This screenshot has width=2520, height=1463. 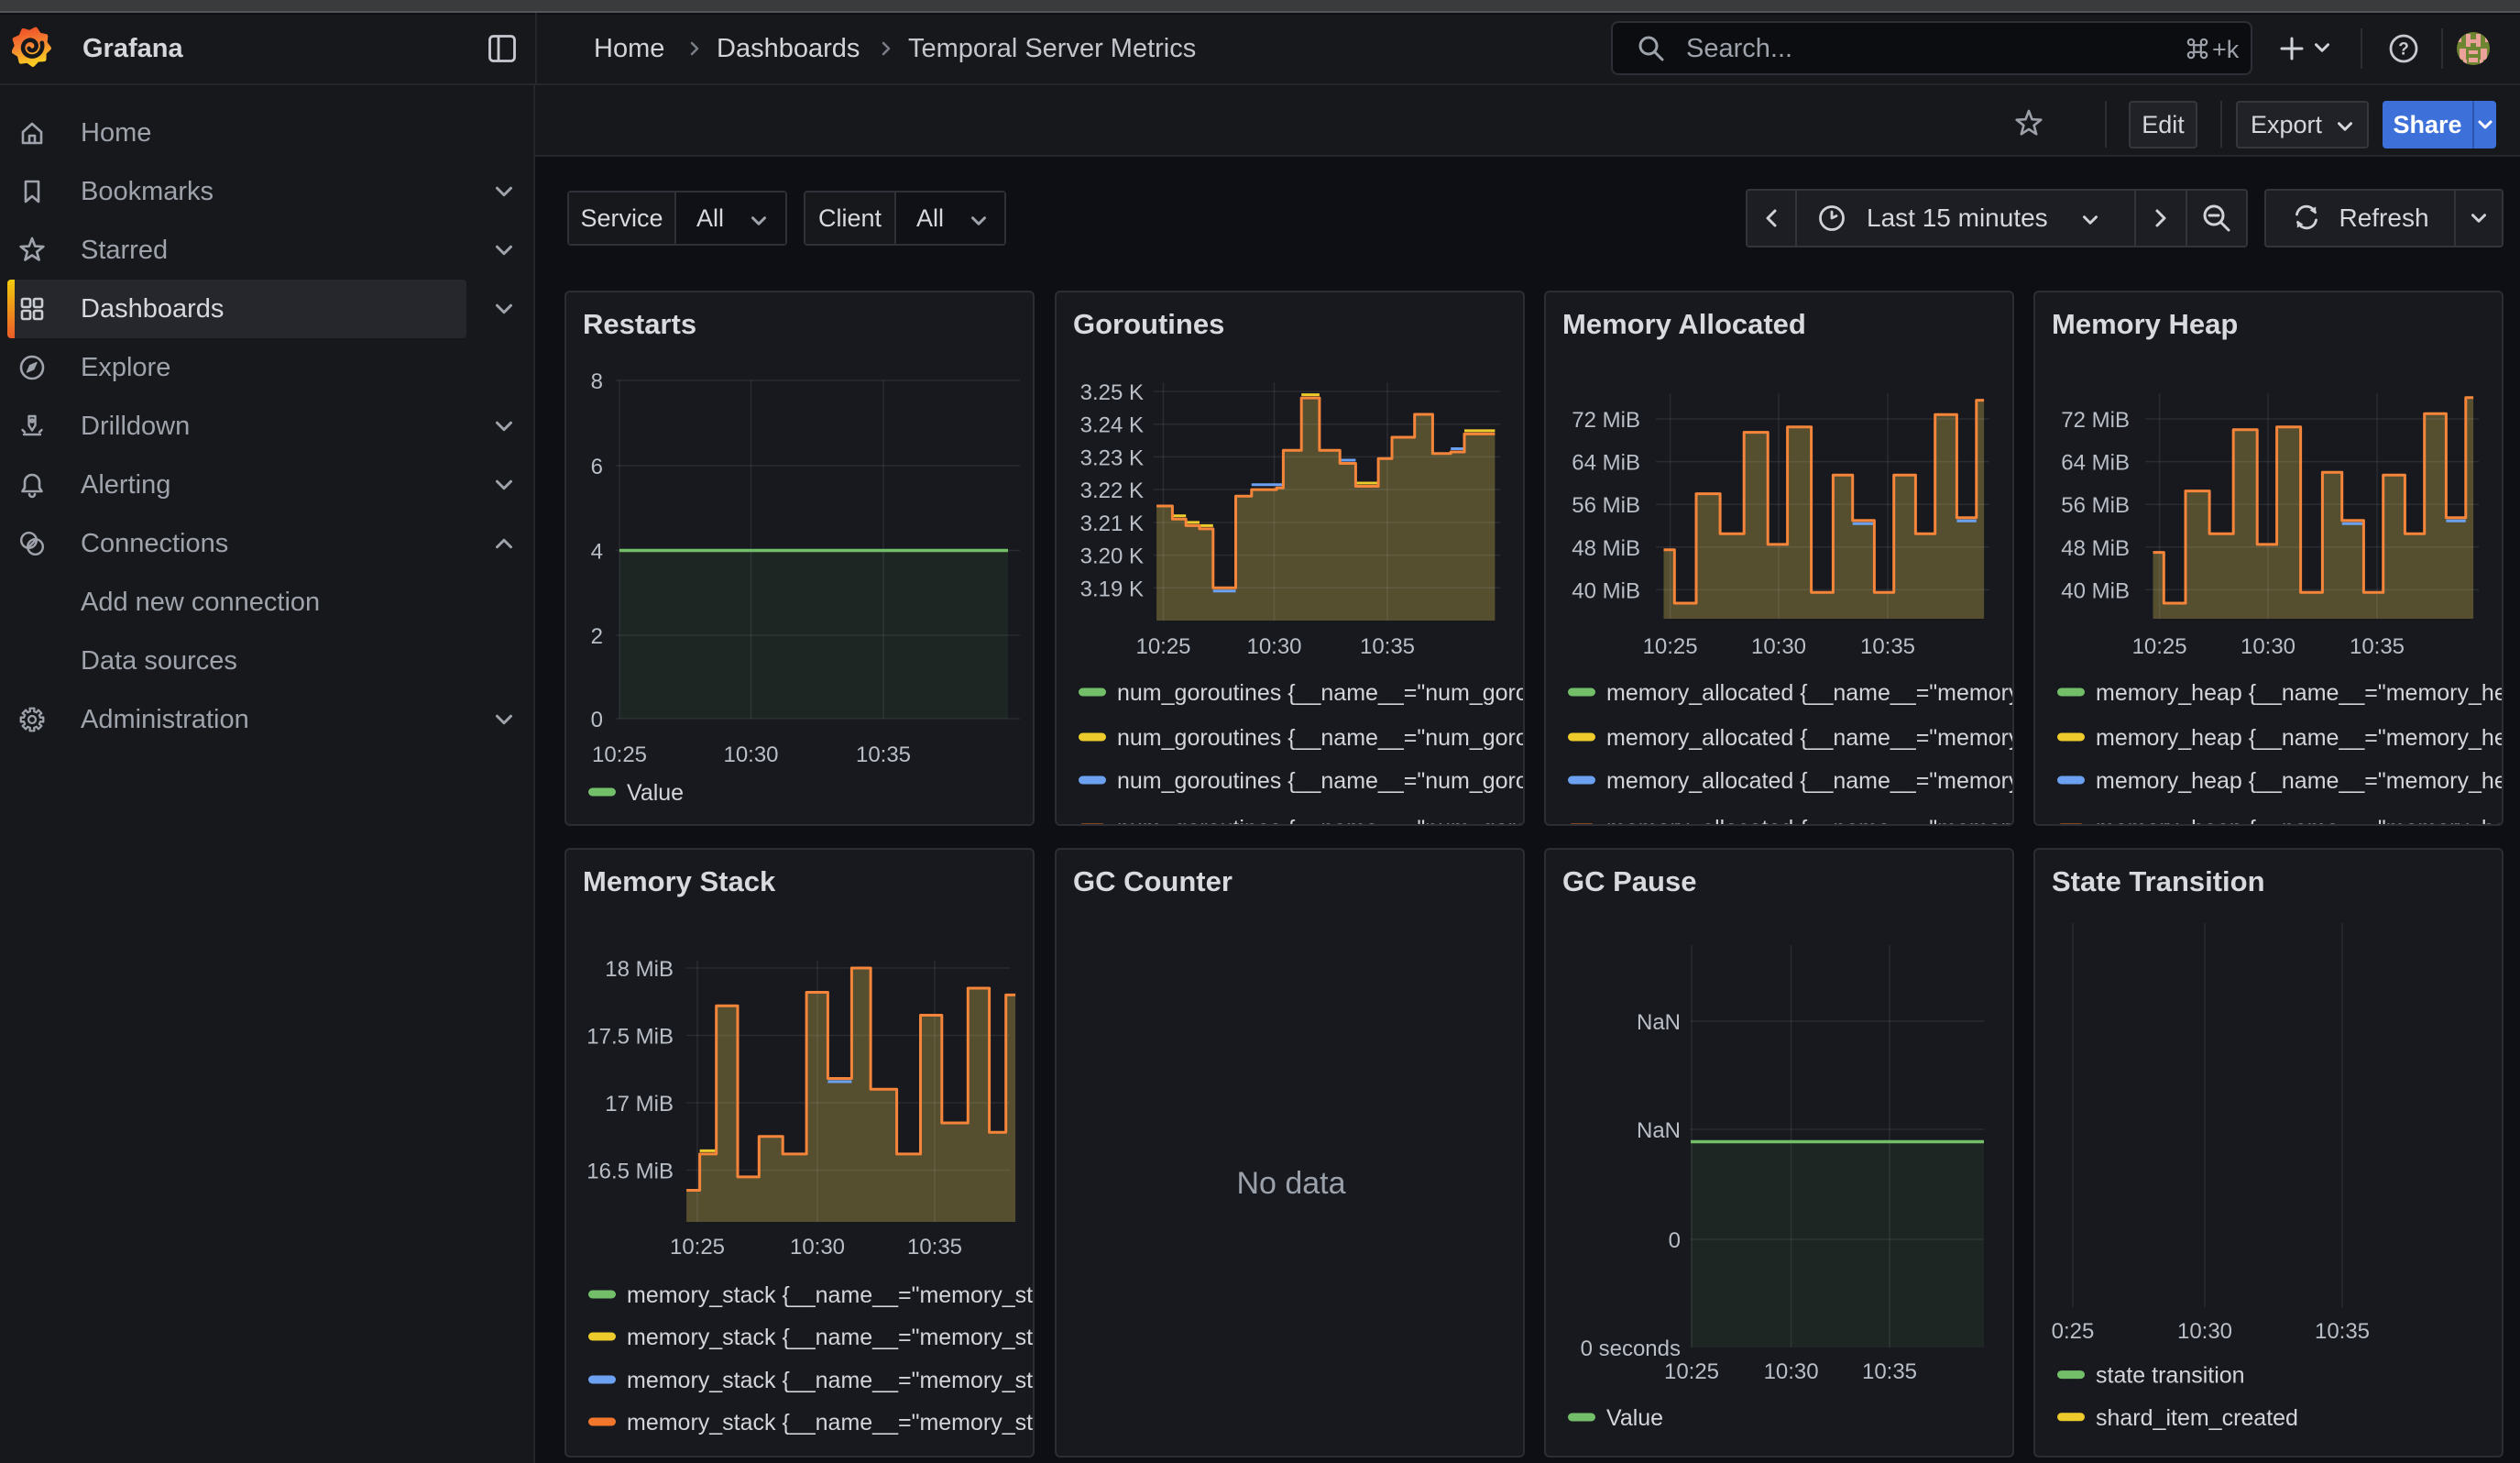 I want to click on svg-text: 16.5 MiB, so click(x=630, y=1172).